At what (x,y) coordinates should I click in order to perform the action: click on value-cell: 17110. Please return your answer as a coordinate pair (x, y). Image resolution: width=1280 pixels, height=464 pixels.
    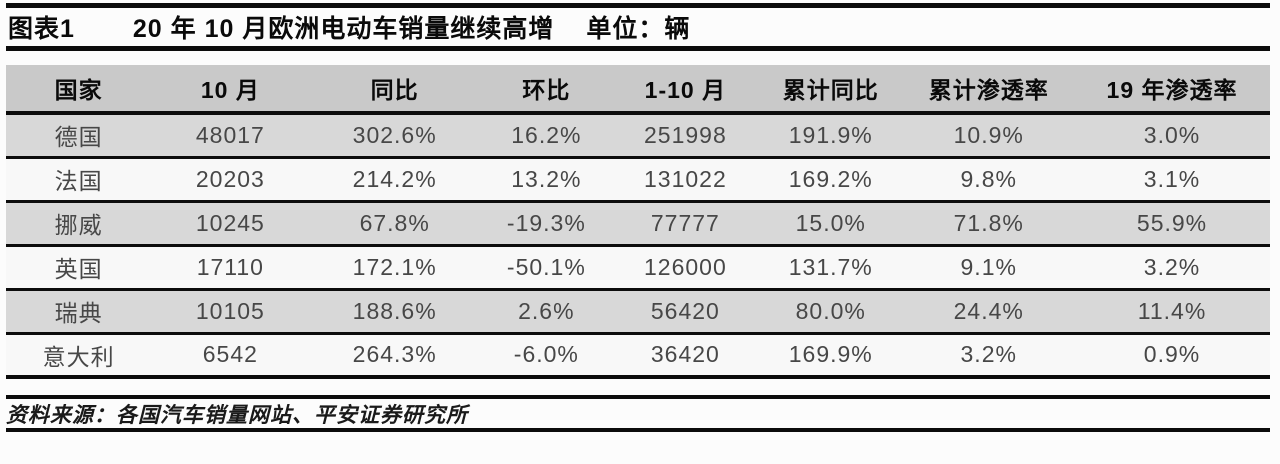
    Looking at the image, I should click on (230, 268).